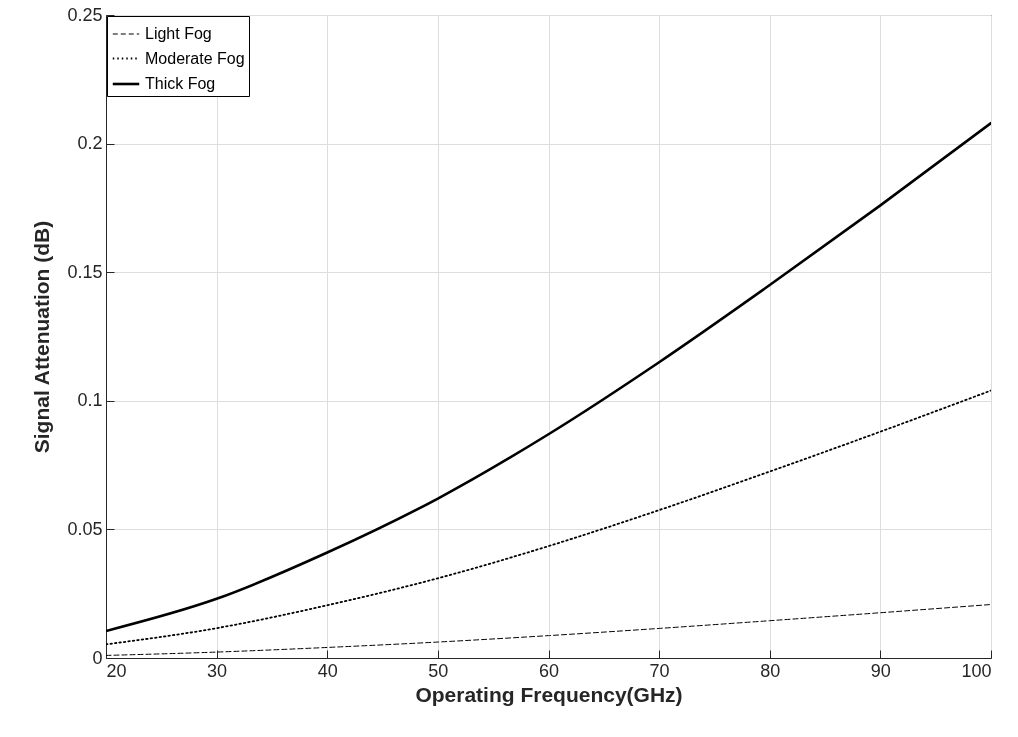 This screenshot has width=1018, height=737. What do you see at coordinates (178, 33) in the screenshot?
I see `legend-label: Light Fog` at bounding box center [178, 33].